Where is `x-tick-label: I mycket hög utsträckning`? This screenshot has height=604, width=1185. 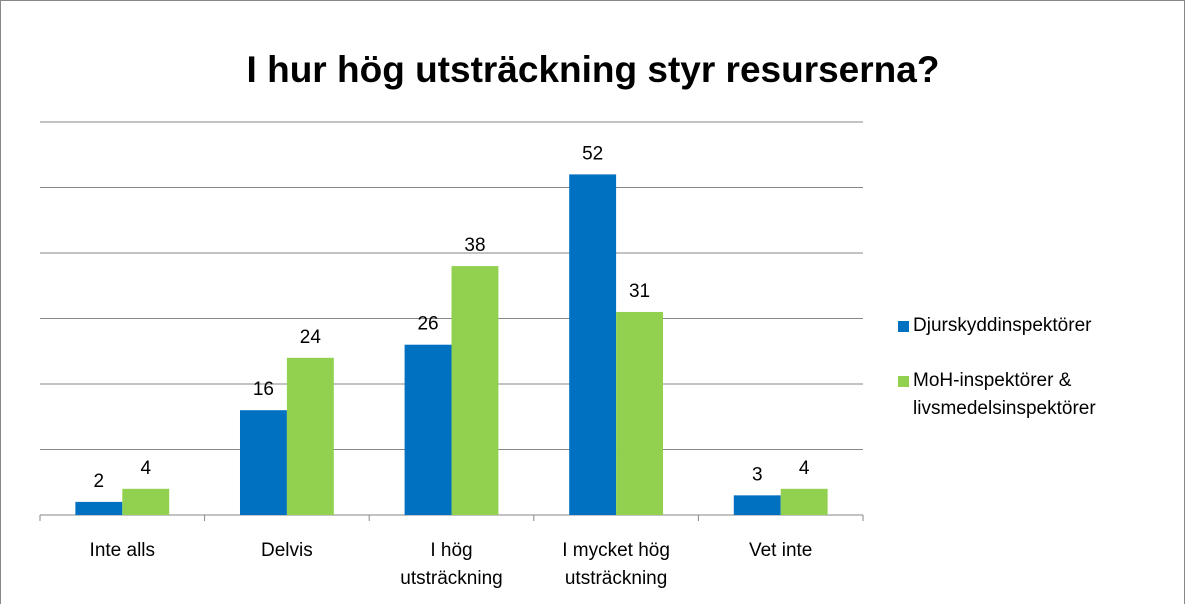
x-tick-label: I mycket hög utsträckning is located at coordinates (616, 564).